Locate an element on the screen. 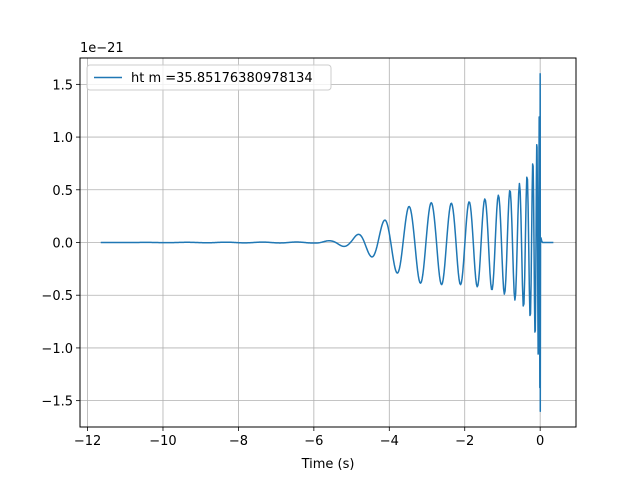 This screenshot has height=480, width=640. y-tick-label: 1.0 is located at coordinates (62, 138).